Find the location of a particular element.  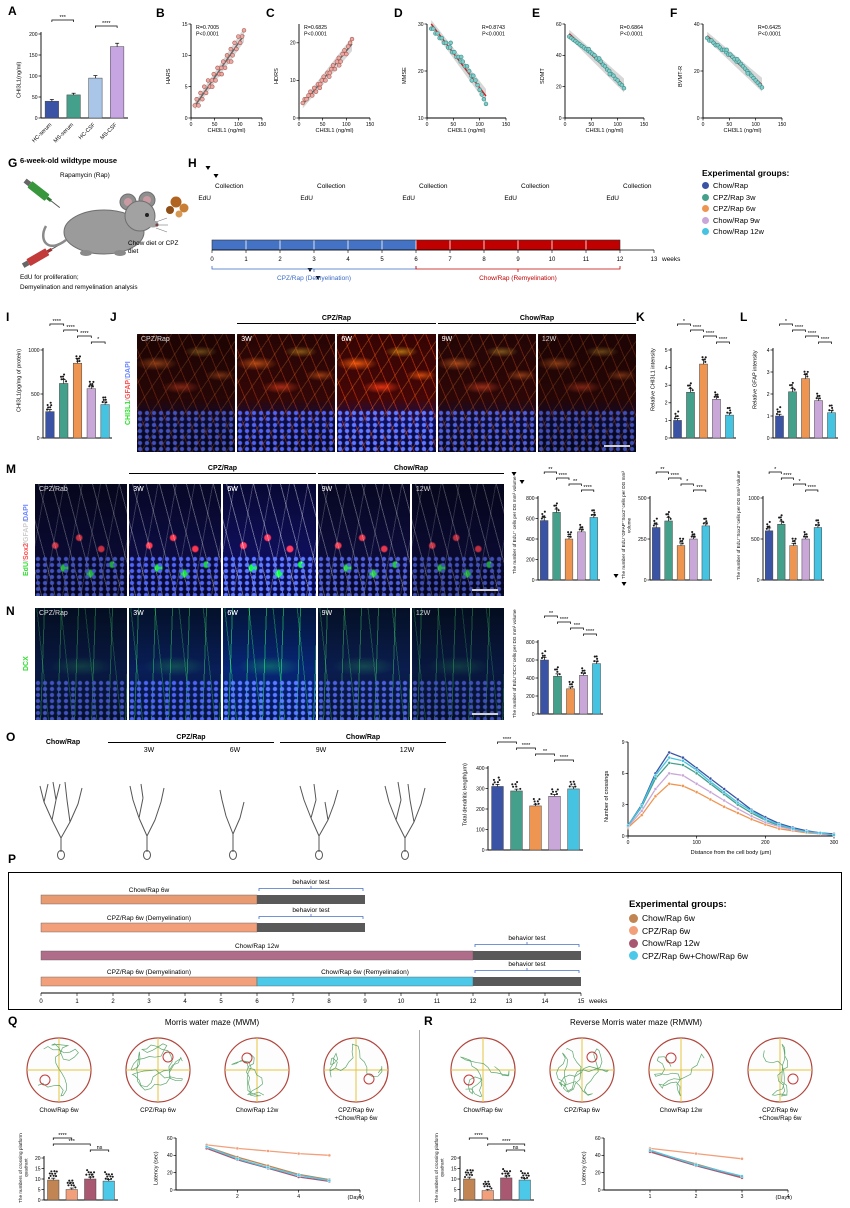

panel-divider is located at coordinates (419, 1116).